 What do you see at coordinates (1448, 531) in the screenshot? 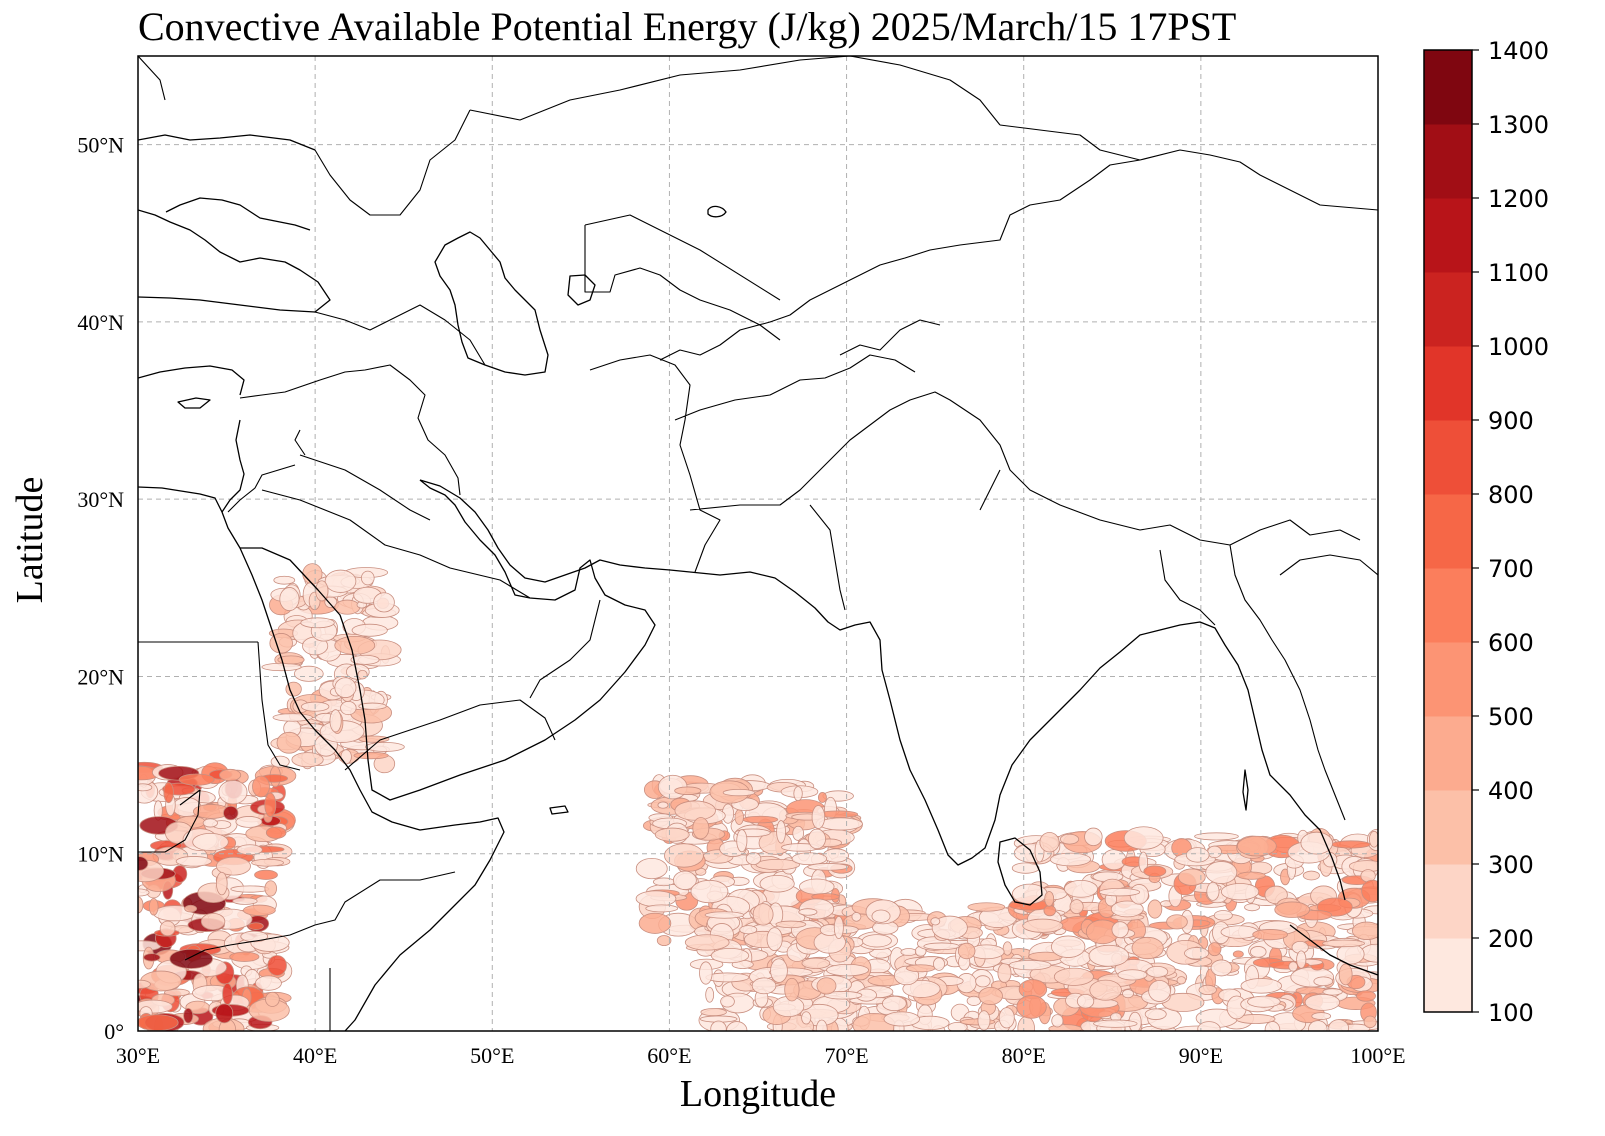
I see `colorbar-frame` at bounding box center [1448, 531].